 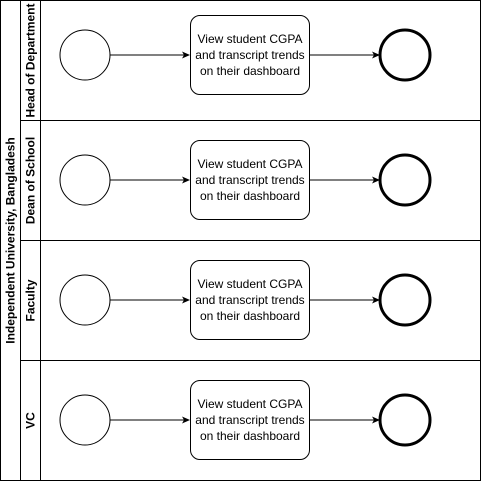 I want to click on lane-label-vc: VC, so click(x=31, y=420).